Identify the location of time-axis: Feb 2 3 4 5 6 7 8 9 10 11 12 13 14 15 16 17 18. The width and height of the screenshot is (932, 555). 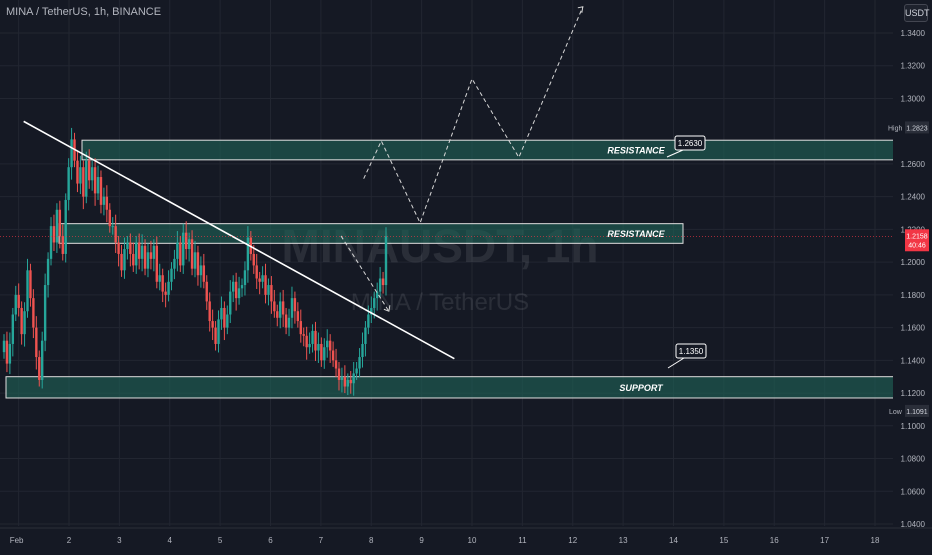
(466, 538).